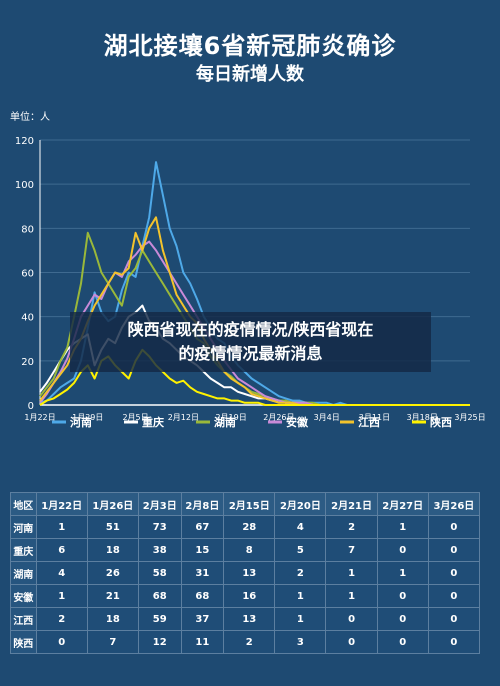  Describe the element at coordinates (39, 417) in the screenshot. I see `x-tick-label: 1月22日` at that location.